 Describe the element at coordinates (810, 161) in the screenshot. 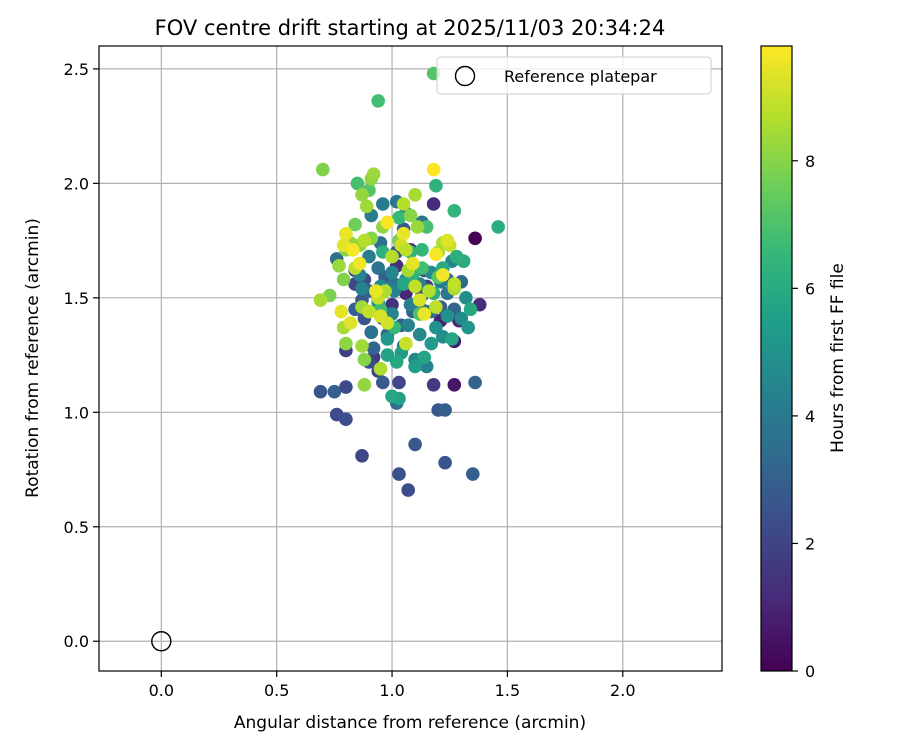

I see `colorbar-tick-label: 8` at that location.